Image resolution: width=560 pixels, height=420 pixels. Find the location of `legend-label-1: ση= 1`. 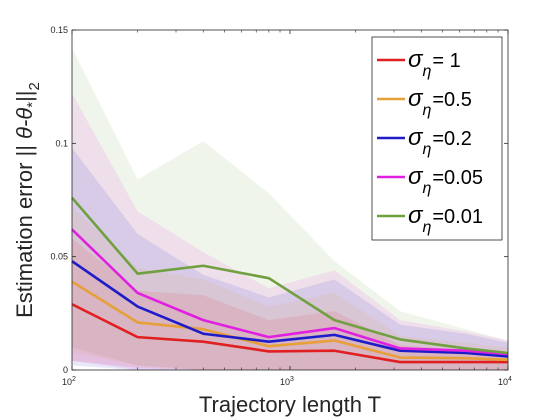

legend-label-1: ση= 1 is located at coordinates (434, 63).